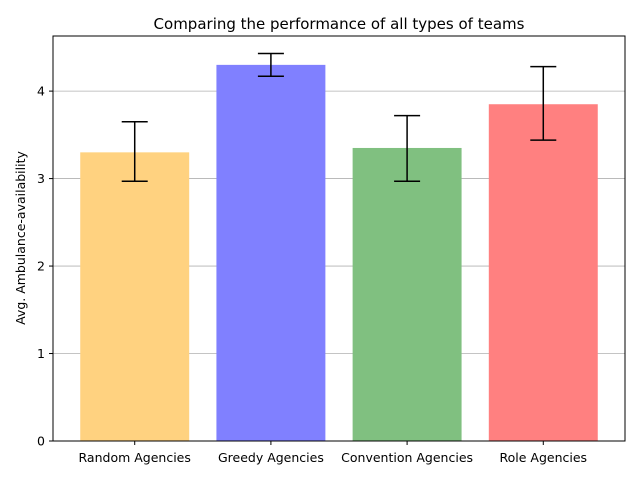  What do you see at coordinates (41, 178) in the screenshot?
I see `y-tick-label-3: 3` at bounding box center [41, 178].